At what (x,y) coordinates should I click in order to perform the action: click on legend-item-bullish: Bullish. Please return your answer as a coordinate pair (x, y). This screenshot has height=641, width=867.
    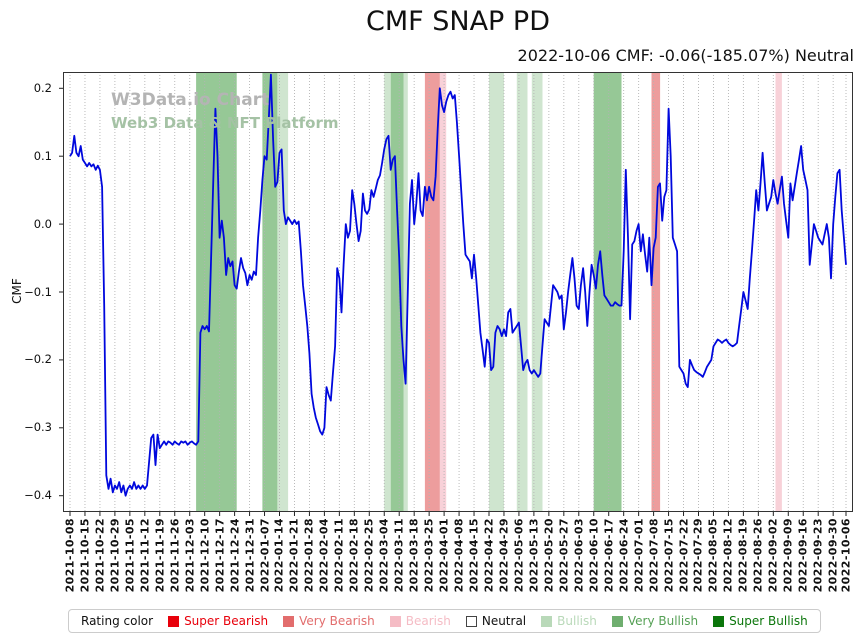
    Looking at the image, I should click on (569, 621).